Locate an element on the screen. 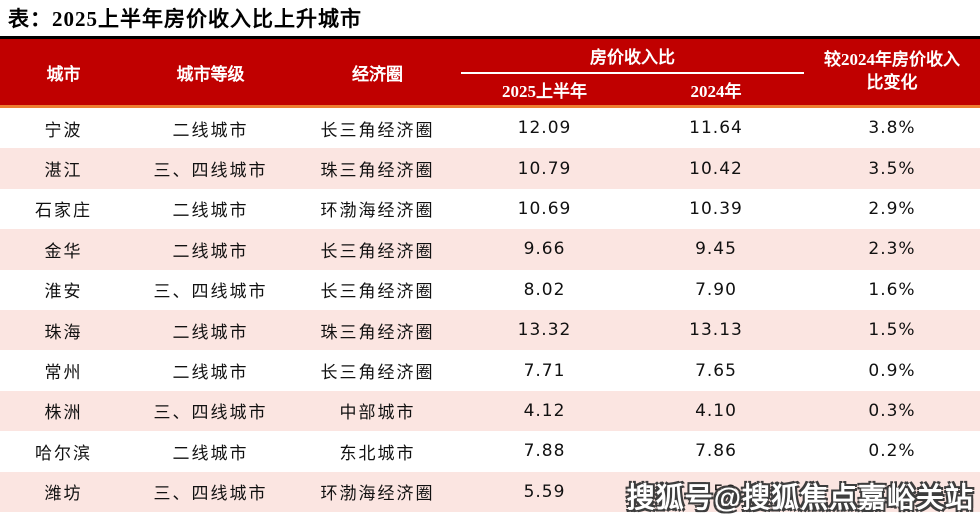 This screenshot has height=522, width=980. cell-ratio-2024: 7.65 is located at coordinates (716, 370).